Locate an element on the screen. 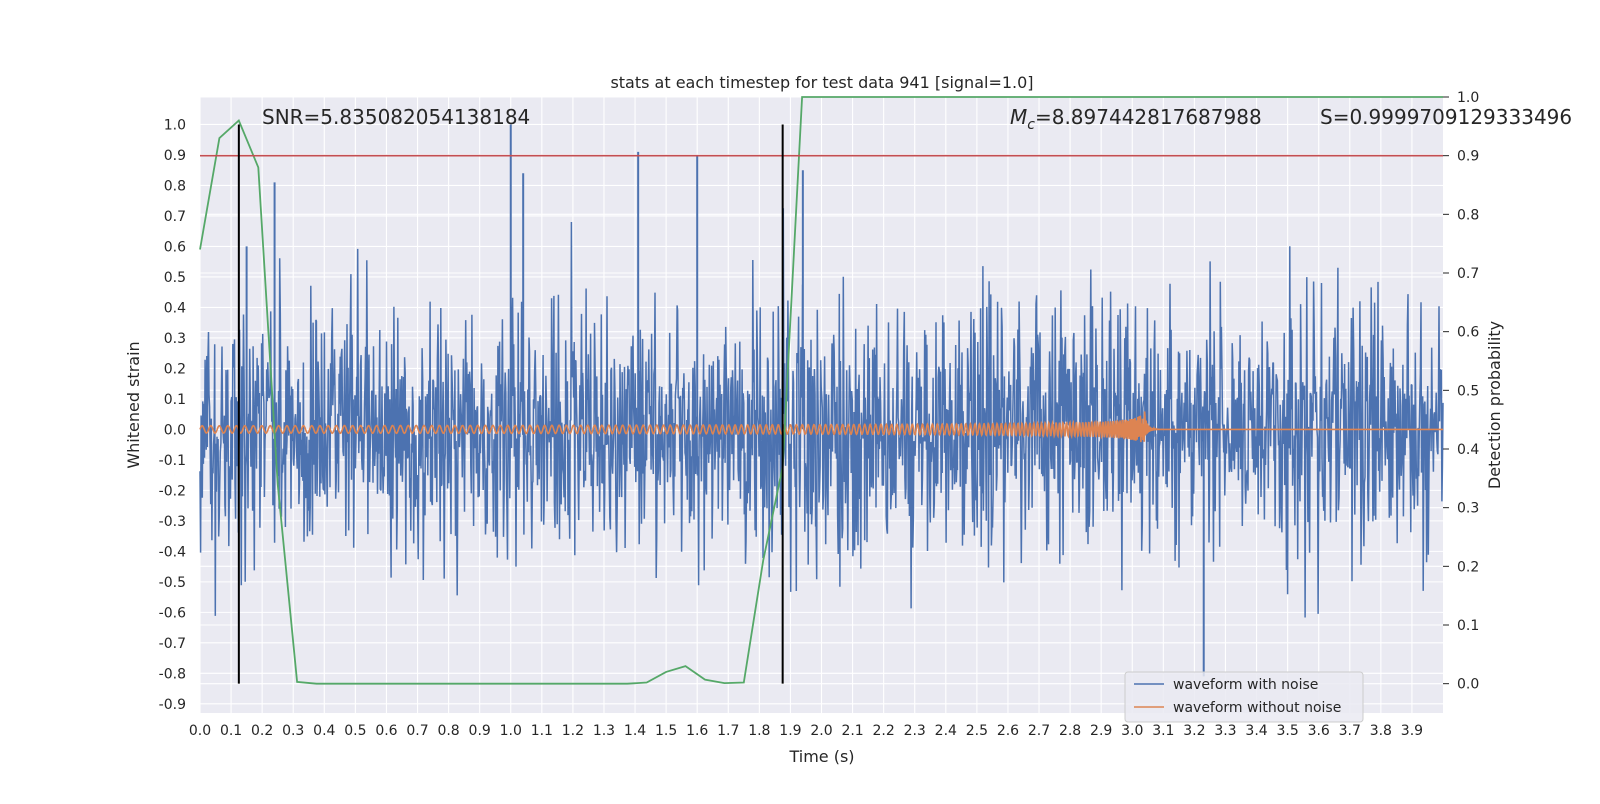 This screenshot has width=1600, height=804. x-tick-label: 3.8 is located at coordinates (1381, 731).